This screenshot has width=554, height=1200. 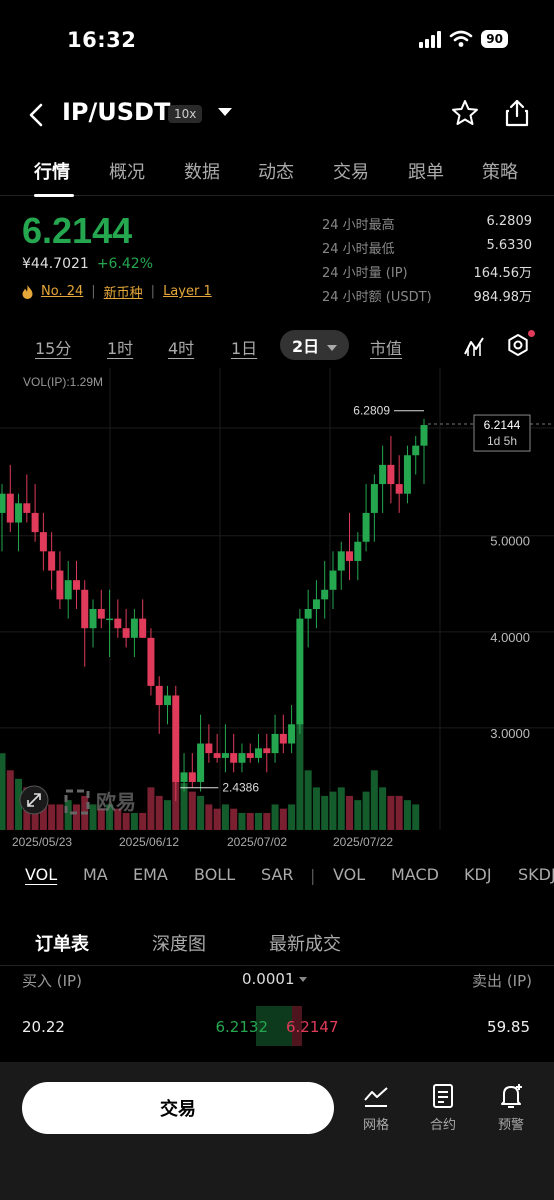 What do you see at coordinates (305, 944) in the screenshot?
I see `tab-latest-trades: 最新成交` at bounding box center [305, 944].